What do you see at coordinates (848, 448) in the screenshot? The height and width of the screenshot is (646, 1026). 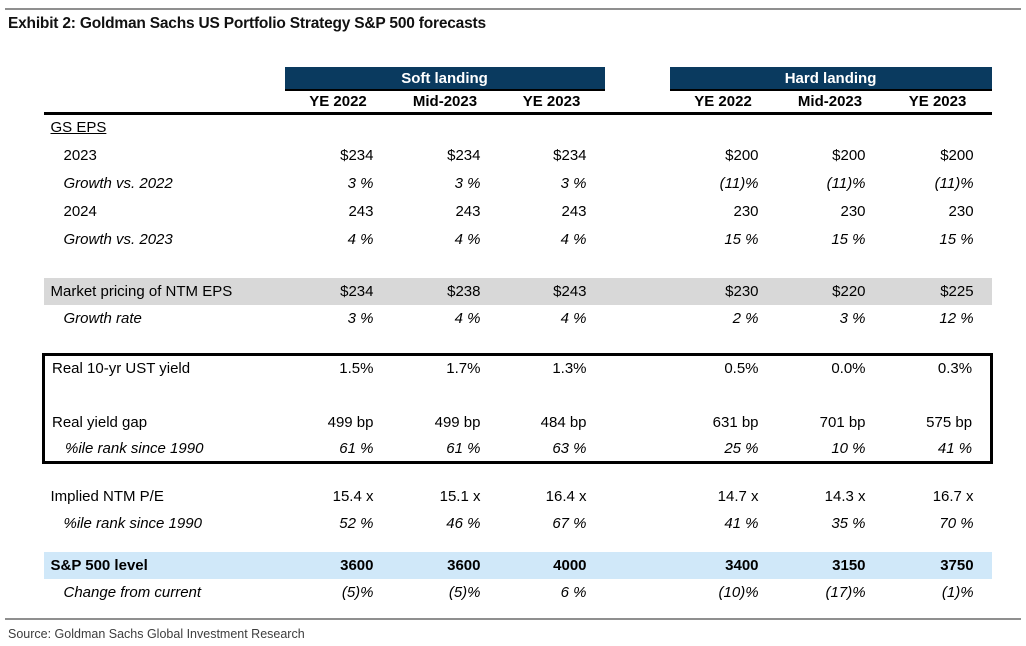 I see `value-cell: 10 %` at bounding box center [848, 448].